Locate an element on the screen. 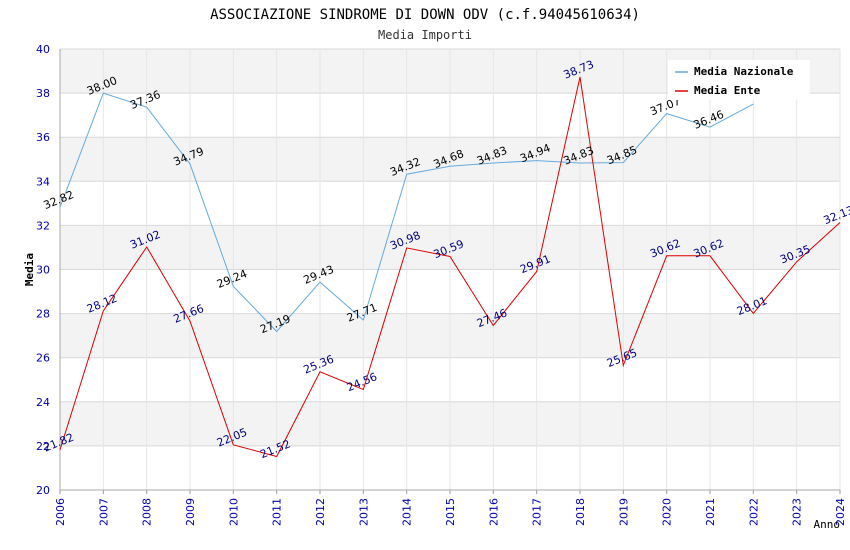  x-axis-label: Anno is located at coordinates (827, 524).